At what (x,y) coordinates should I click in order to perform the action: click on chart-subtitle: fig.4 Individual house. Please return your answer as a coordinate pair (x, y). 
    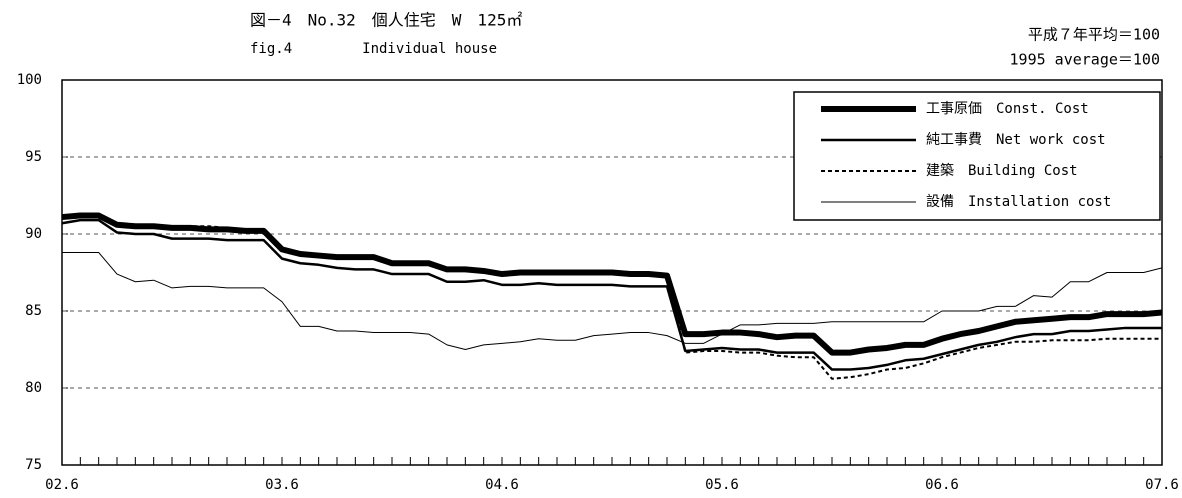
    Looking at the image, I should click on (373, 49).